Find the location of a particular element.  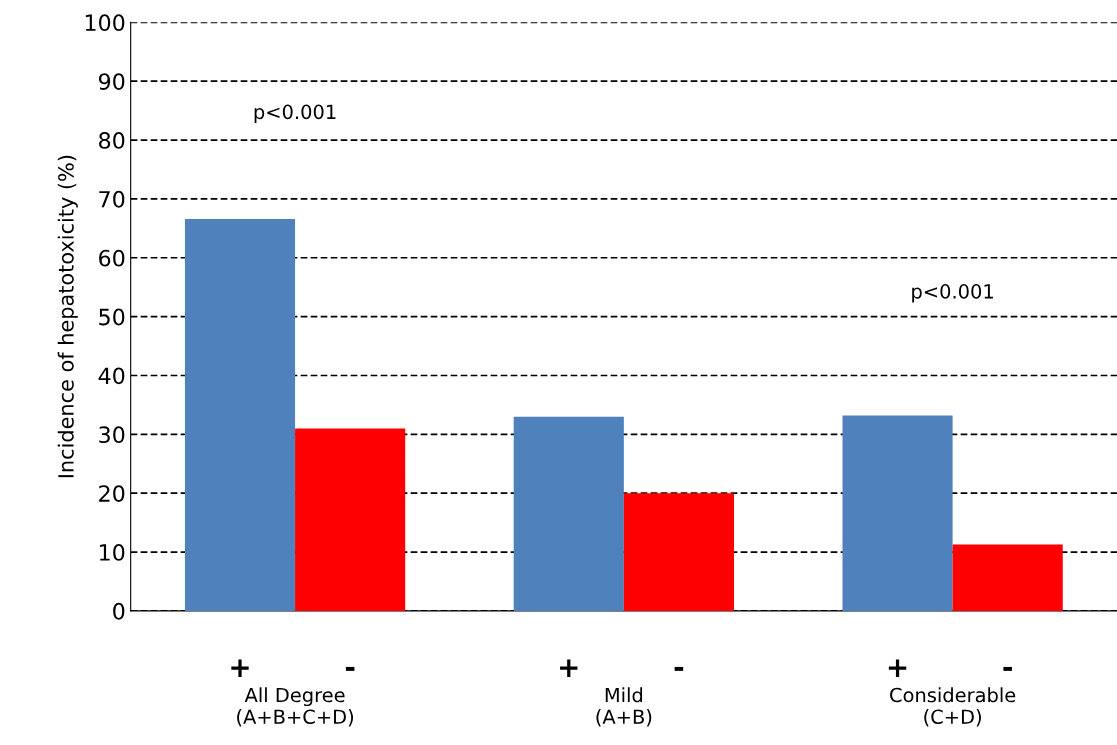

y-tick-label: 100 is located at coordinates (105, 23).